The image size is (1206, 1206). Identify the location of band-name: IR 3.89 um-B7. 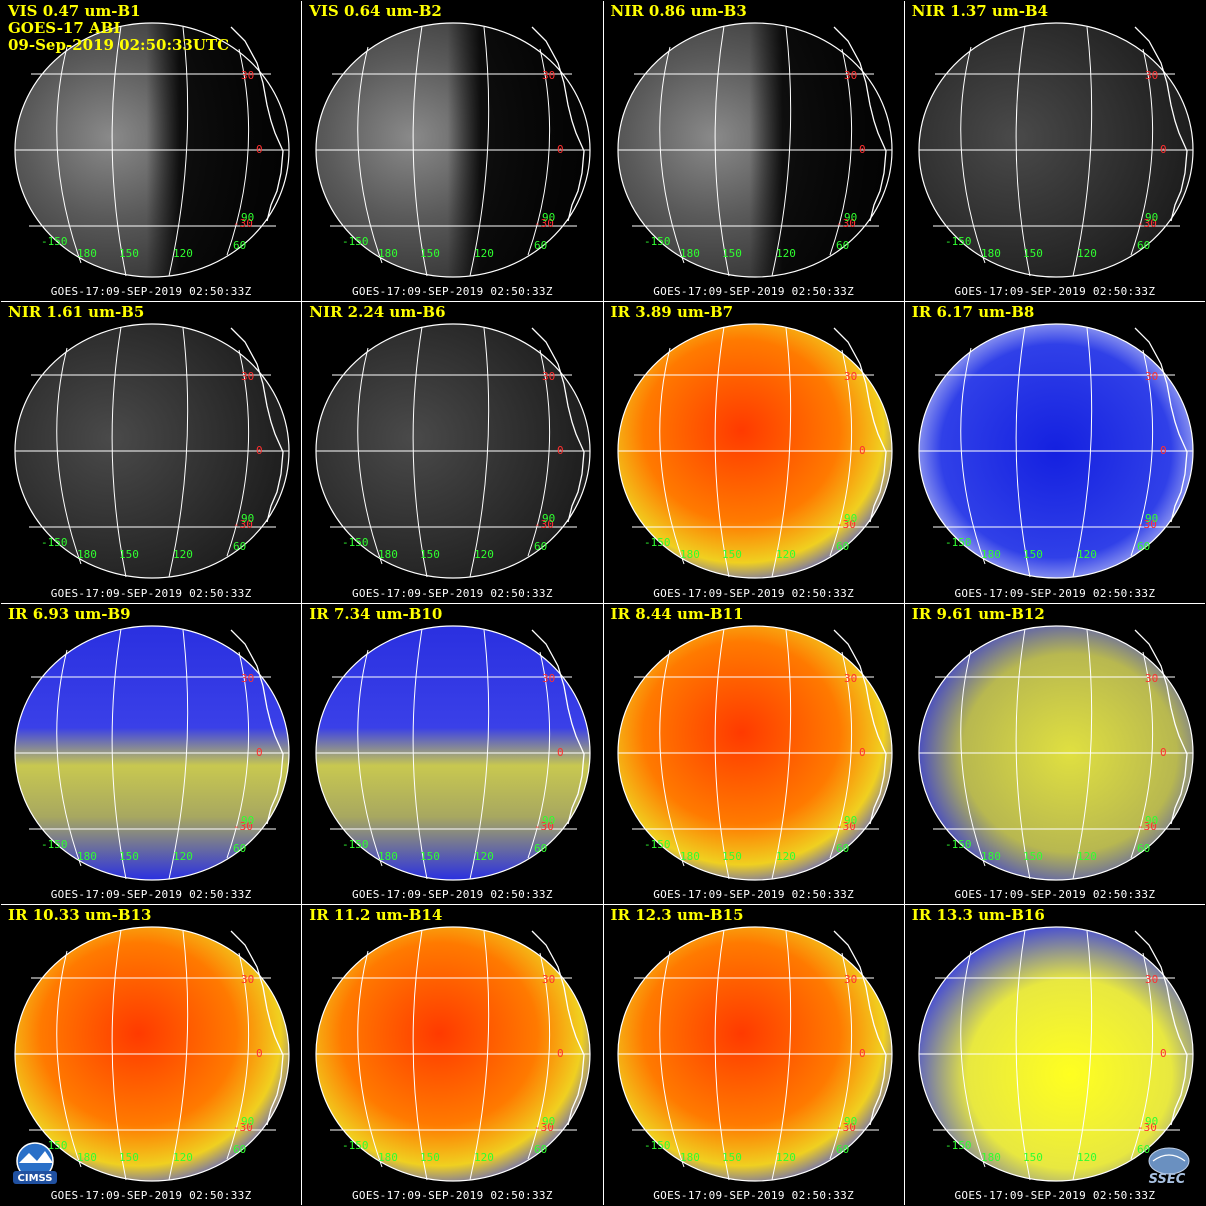
(672, 312).